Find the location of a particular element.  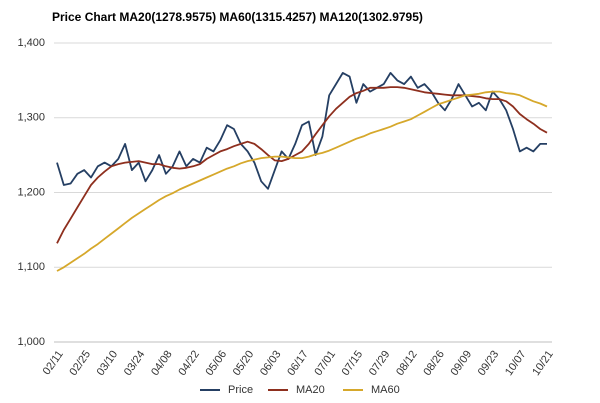

y-tick-label: 1,200 is located at coordinates (31, 192).